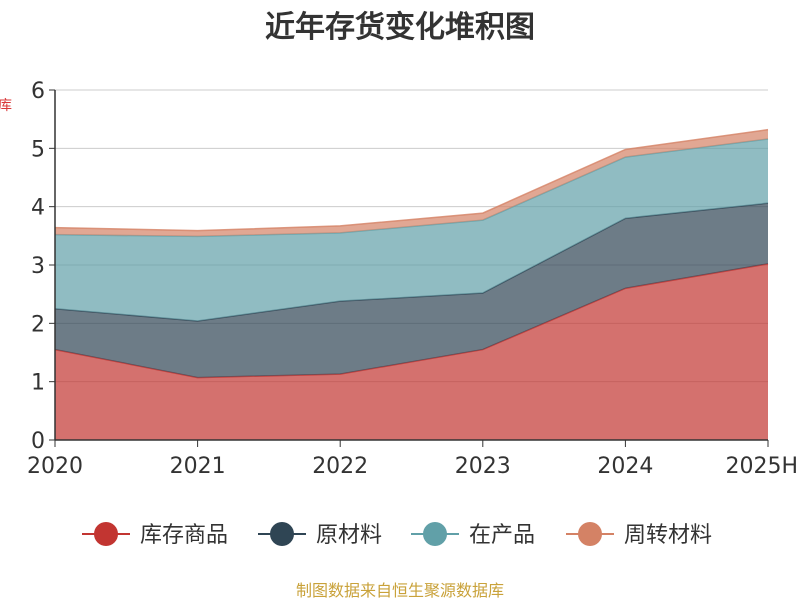 This screenshot has height=600, width=800. What do you see at coordinates (400, 27) in the screenshot?
I see `chart-title: 近年存货变化堆积图` at bounding box center [400, 27].